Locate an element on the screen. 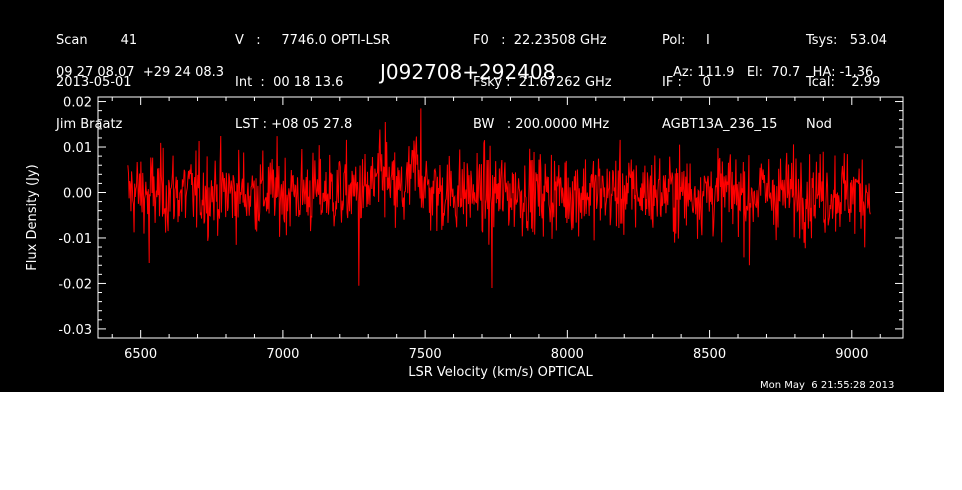 This screenshot has height=490, width=962. tcal: Tcal: 2.99 is located at coordinates (843, 82).